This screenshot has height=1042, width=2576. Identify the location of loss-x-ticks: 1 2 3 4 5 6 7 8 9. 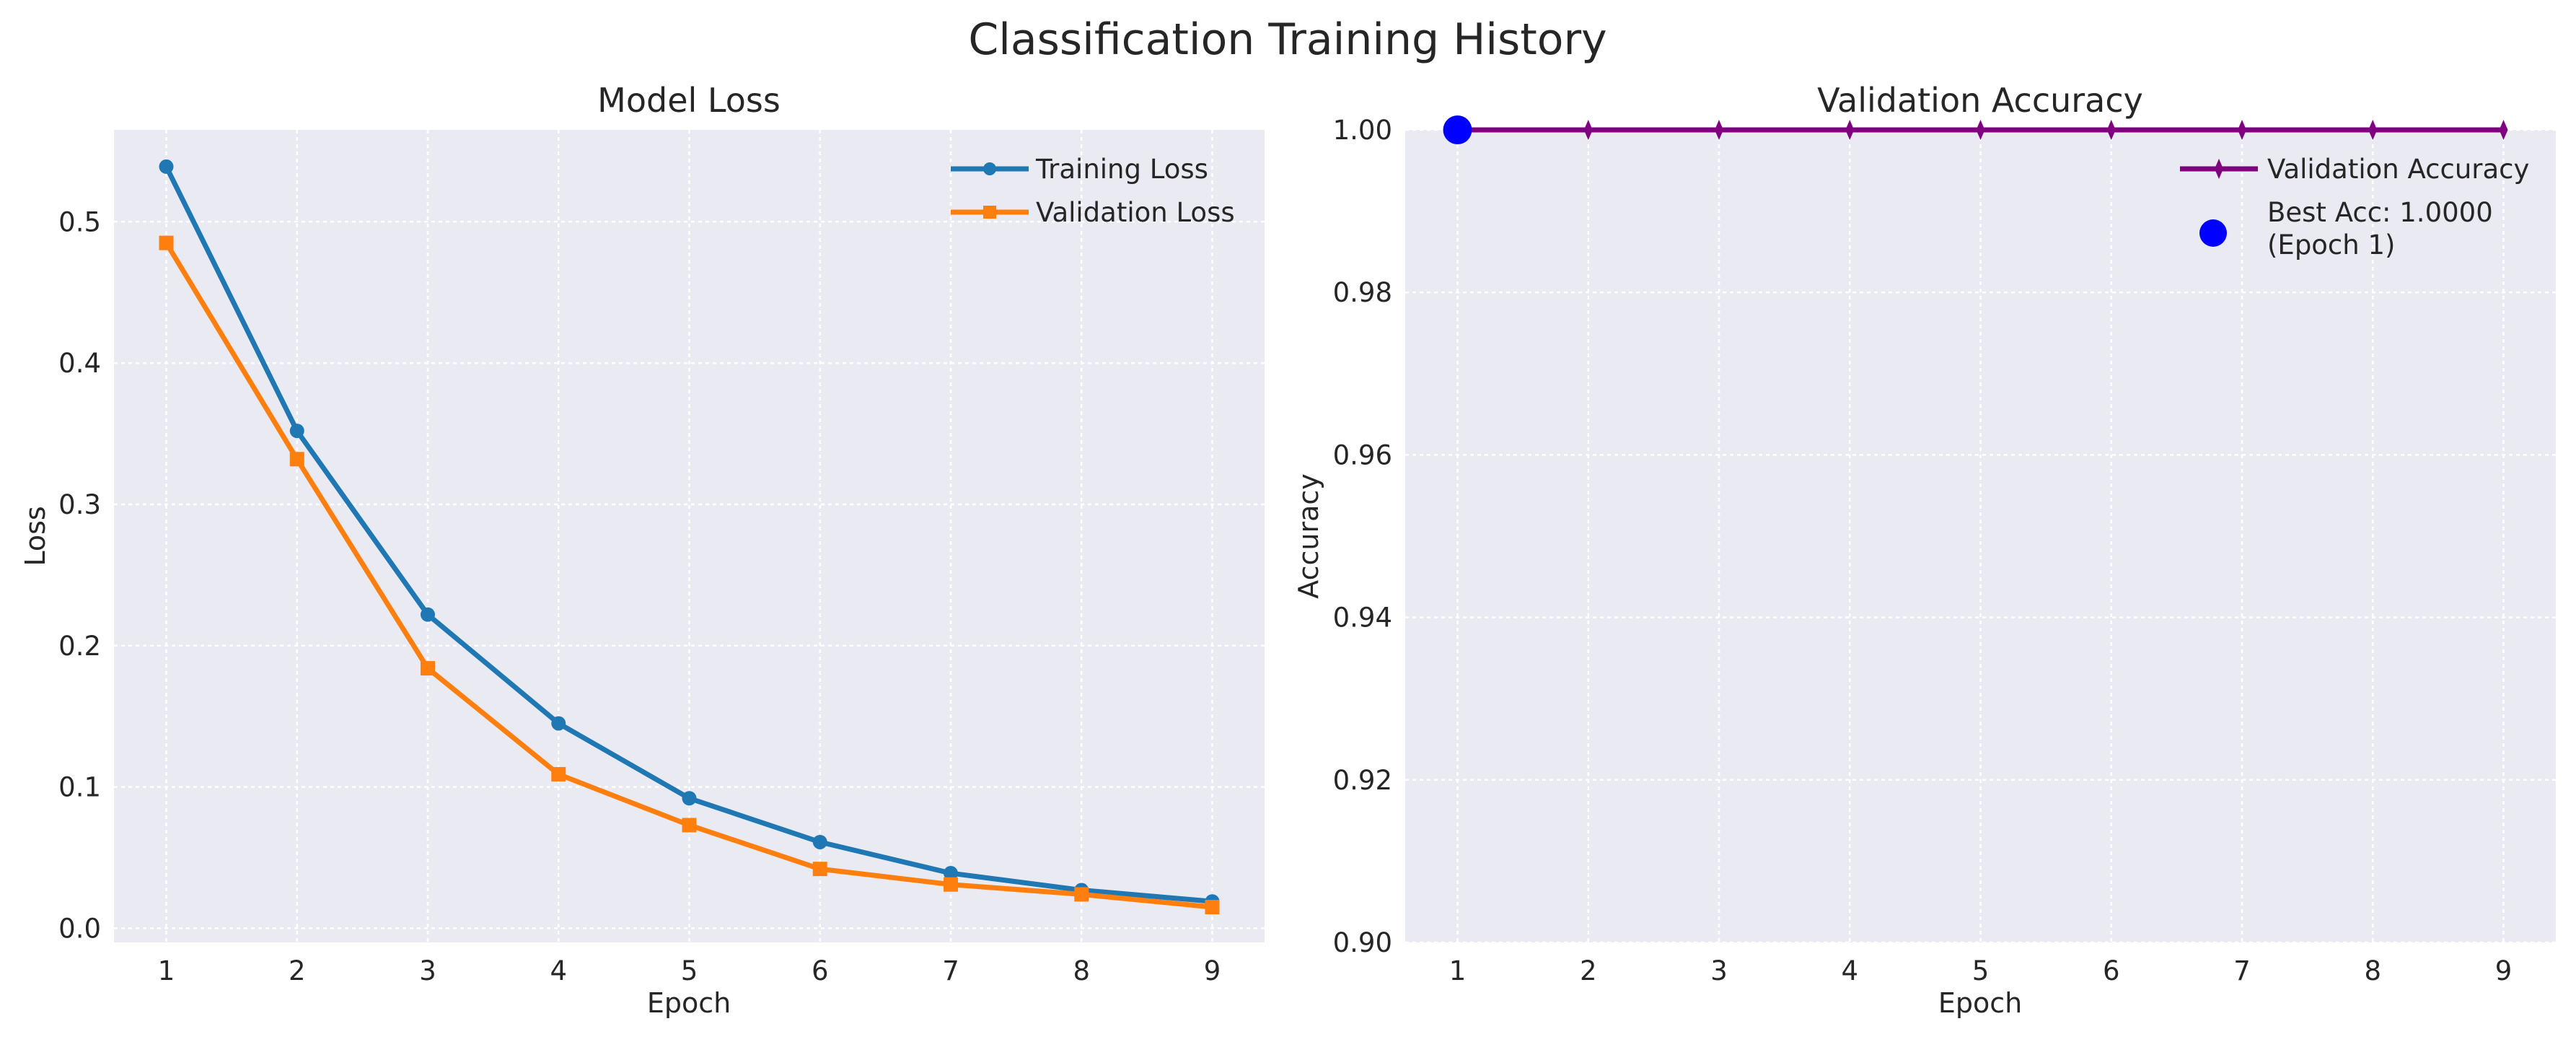
(689, 970).